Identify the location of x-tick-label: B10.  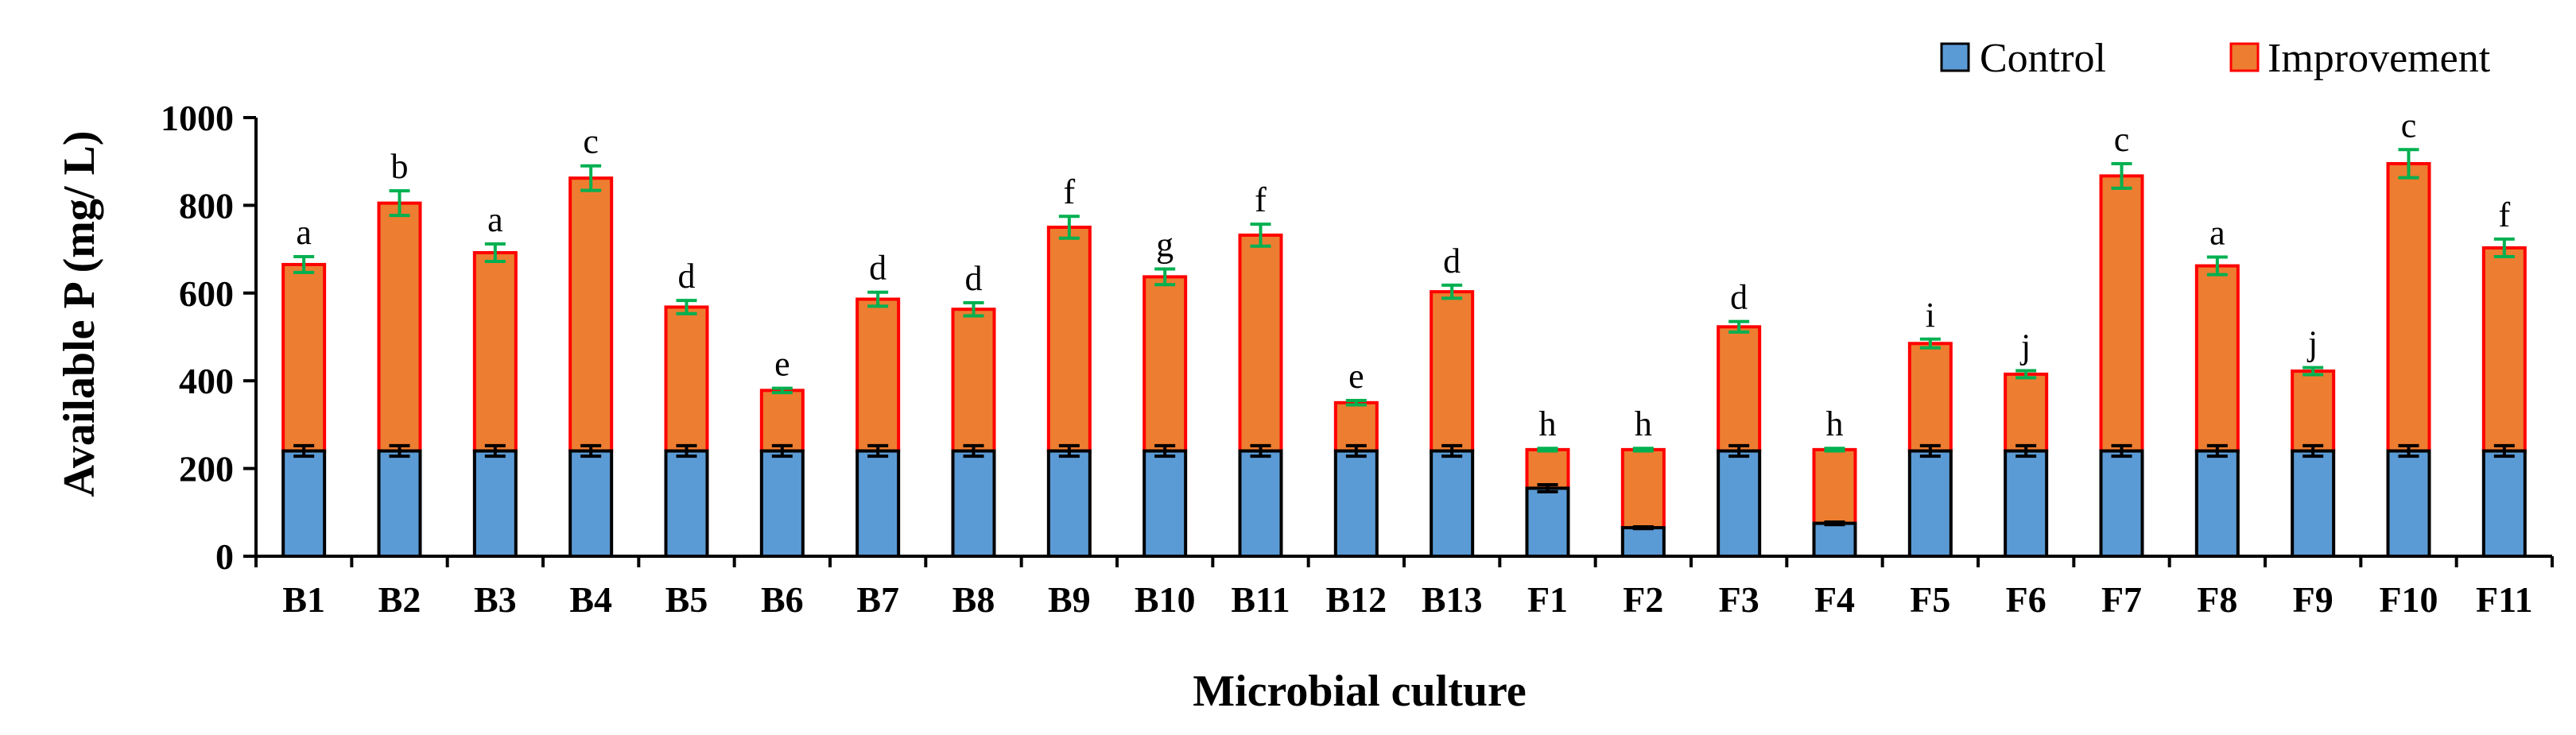
(1166, 599).